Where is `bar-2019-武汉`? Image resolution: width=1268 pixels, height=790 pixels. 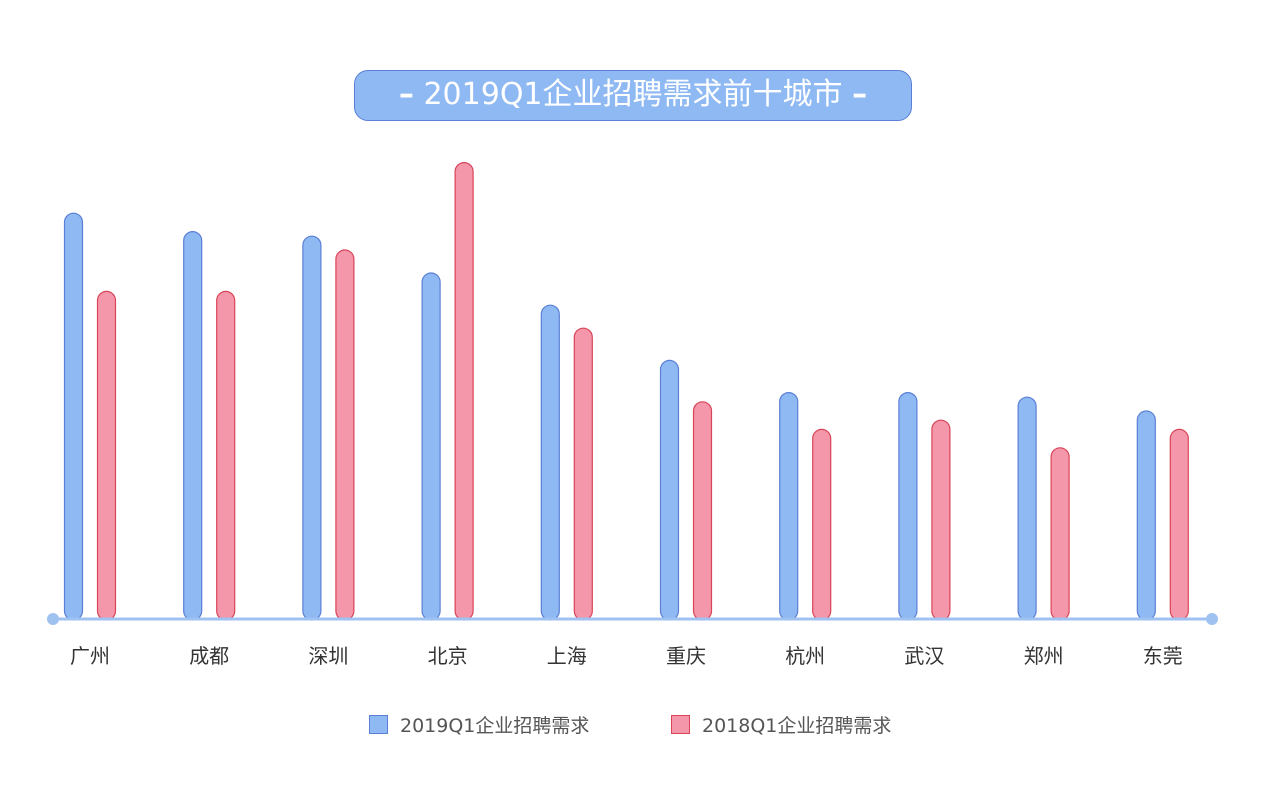 bar-2019-武汉 is located at coordinates (908, 506).